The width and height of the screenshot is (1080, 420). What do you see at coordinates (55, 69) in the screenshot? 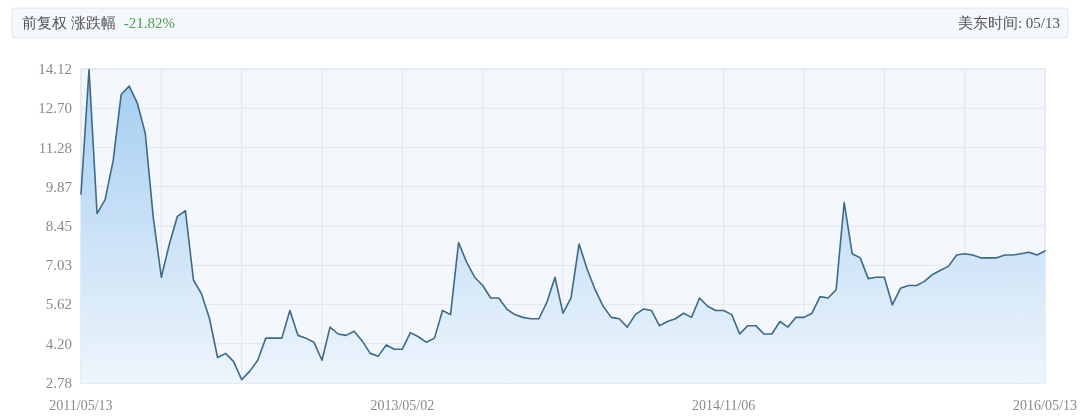
I see `y-tick-label: 14.12` at bounding box center [55, 69].